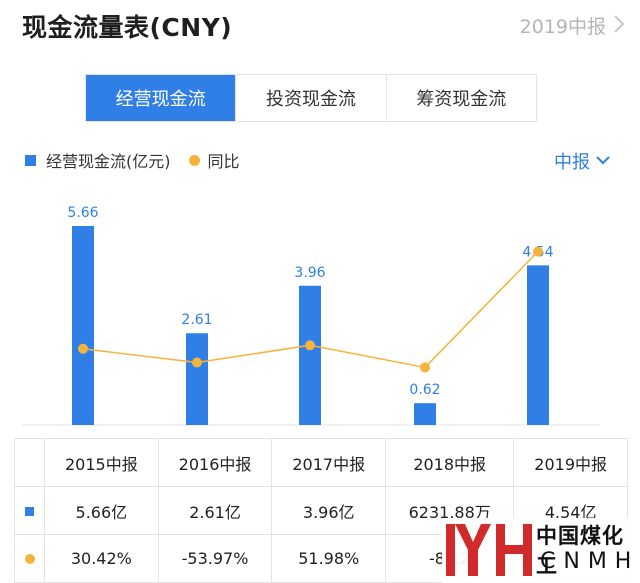  Describe the element at coordinates (194, 160) in the screenshot. I see `line-legend-icon` at that location.